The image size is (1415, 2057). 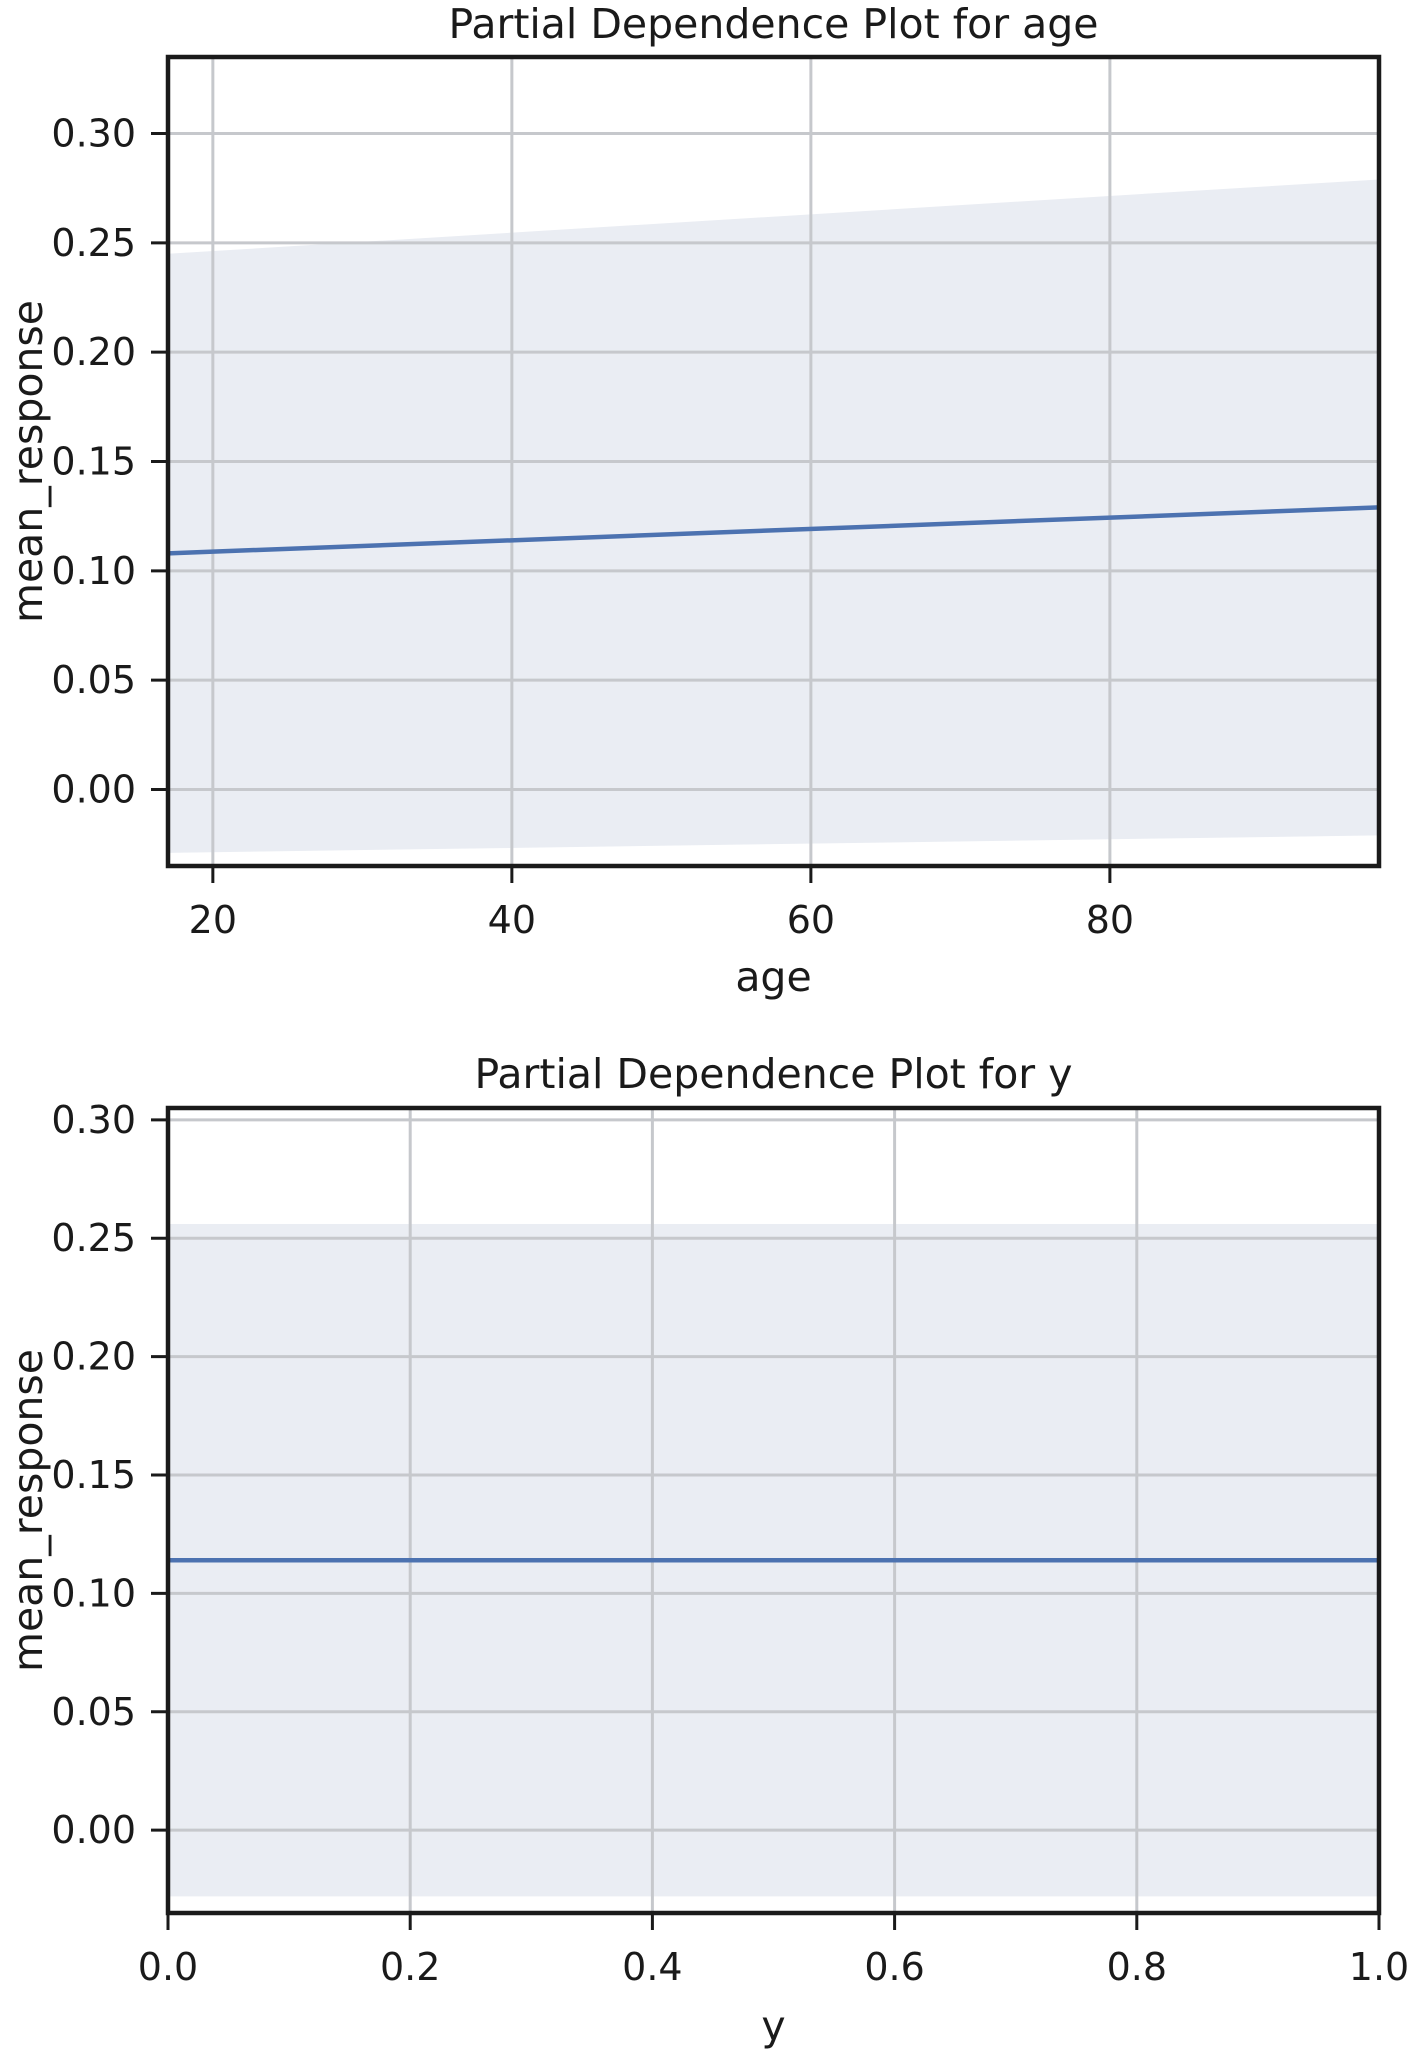 I want to click on chart-2-title: Partial Dependence Plot for y, so click(x=774, y=1074).